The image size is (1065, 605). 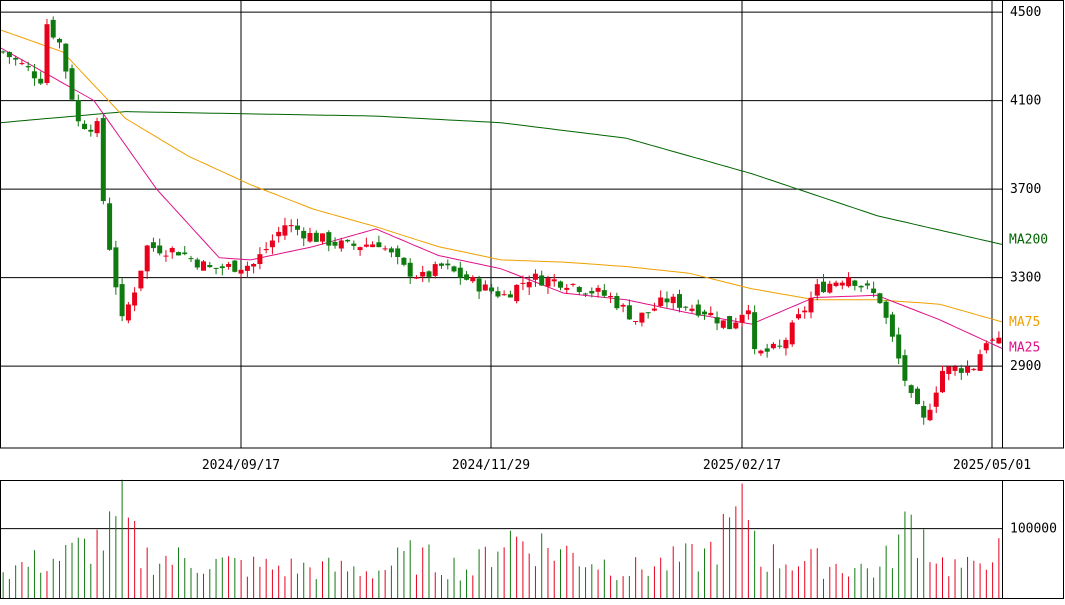 I want to click on price-tick-label-2: 3700, so click(x=1025, y=189).